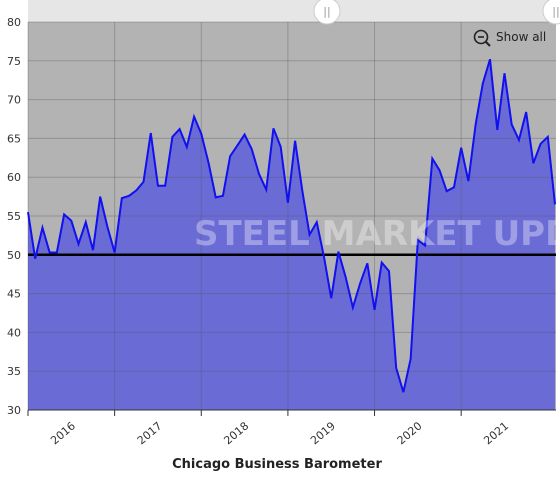  Describe the element at coordinates (236, 433) in the screenshot. I see `x-tick-label: 2018` at that location.